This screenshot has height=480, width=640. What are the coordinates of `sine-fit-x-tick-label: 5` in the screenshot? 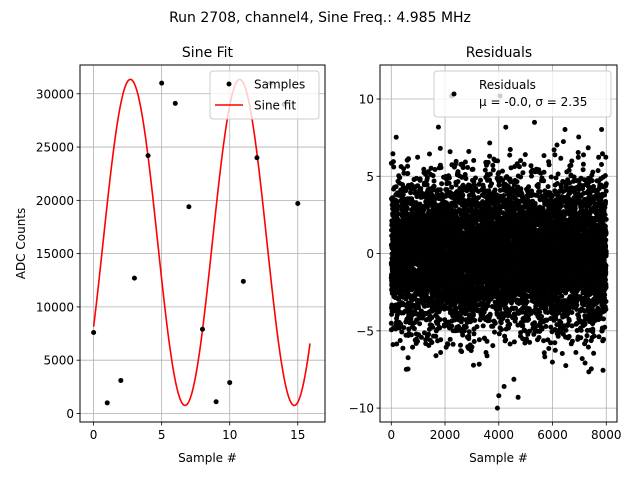 It's located at (162, 435).